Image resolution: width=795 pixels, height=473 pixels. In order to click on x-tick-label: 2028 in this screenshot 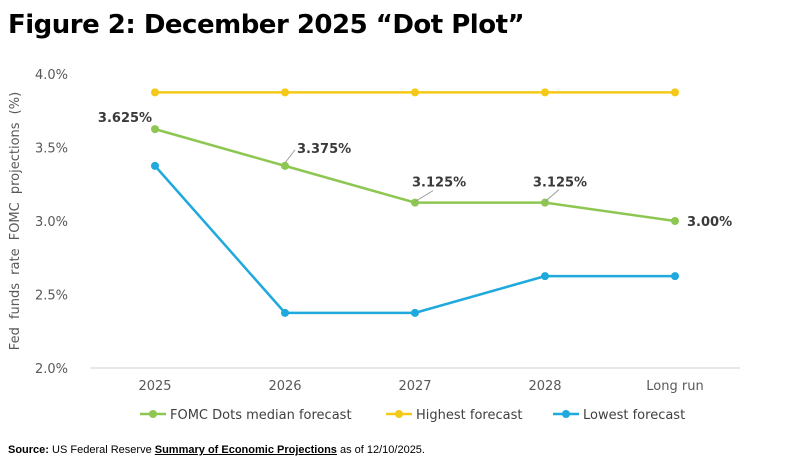, I will do `click(544, 386)`.